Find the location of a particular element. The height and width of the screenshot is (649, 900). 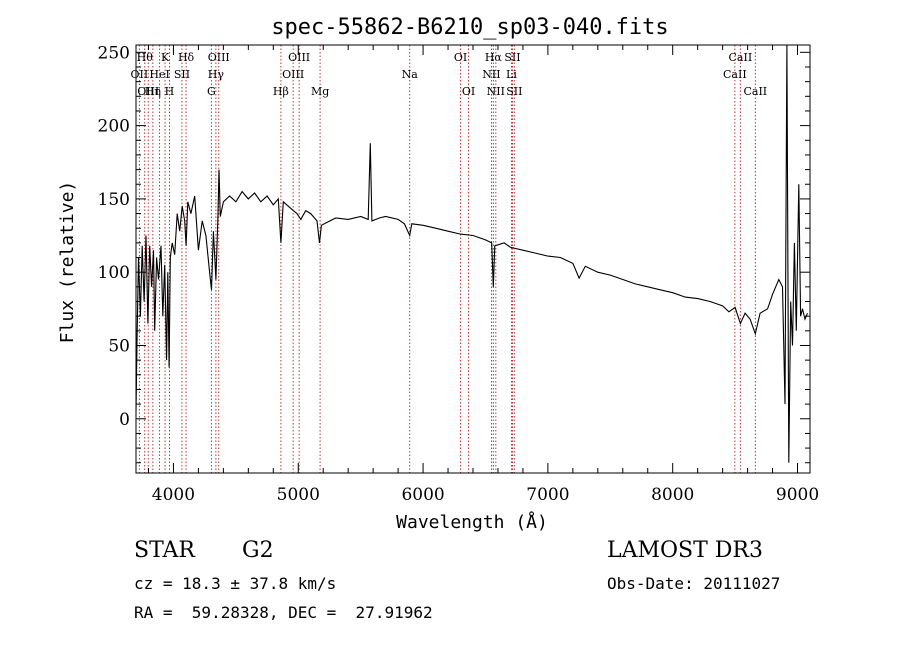

redshift-cz: cz = 18.3 ± 37.8 km/s is located at coordinates (235, 583).